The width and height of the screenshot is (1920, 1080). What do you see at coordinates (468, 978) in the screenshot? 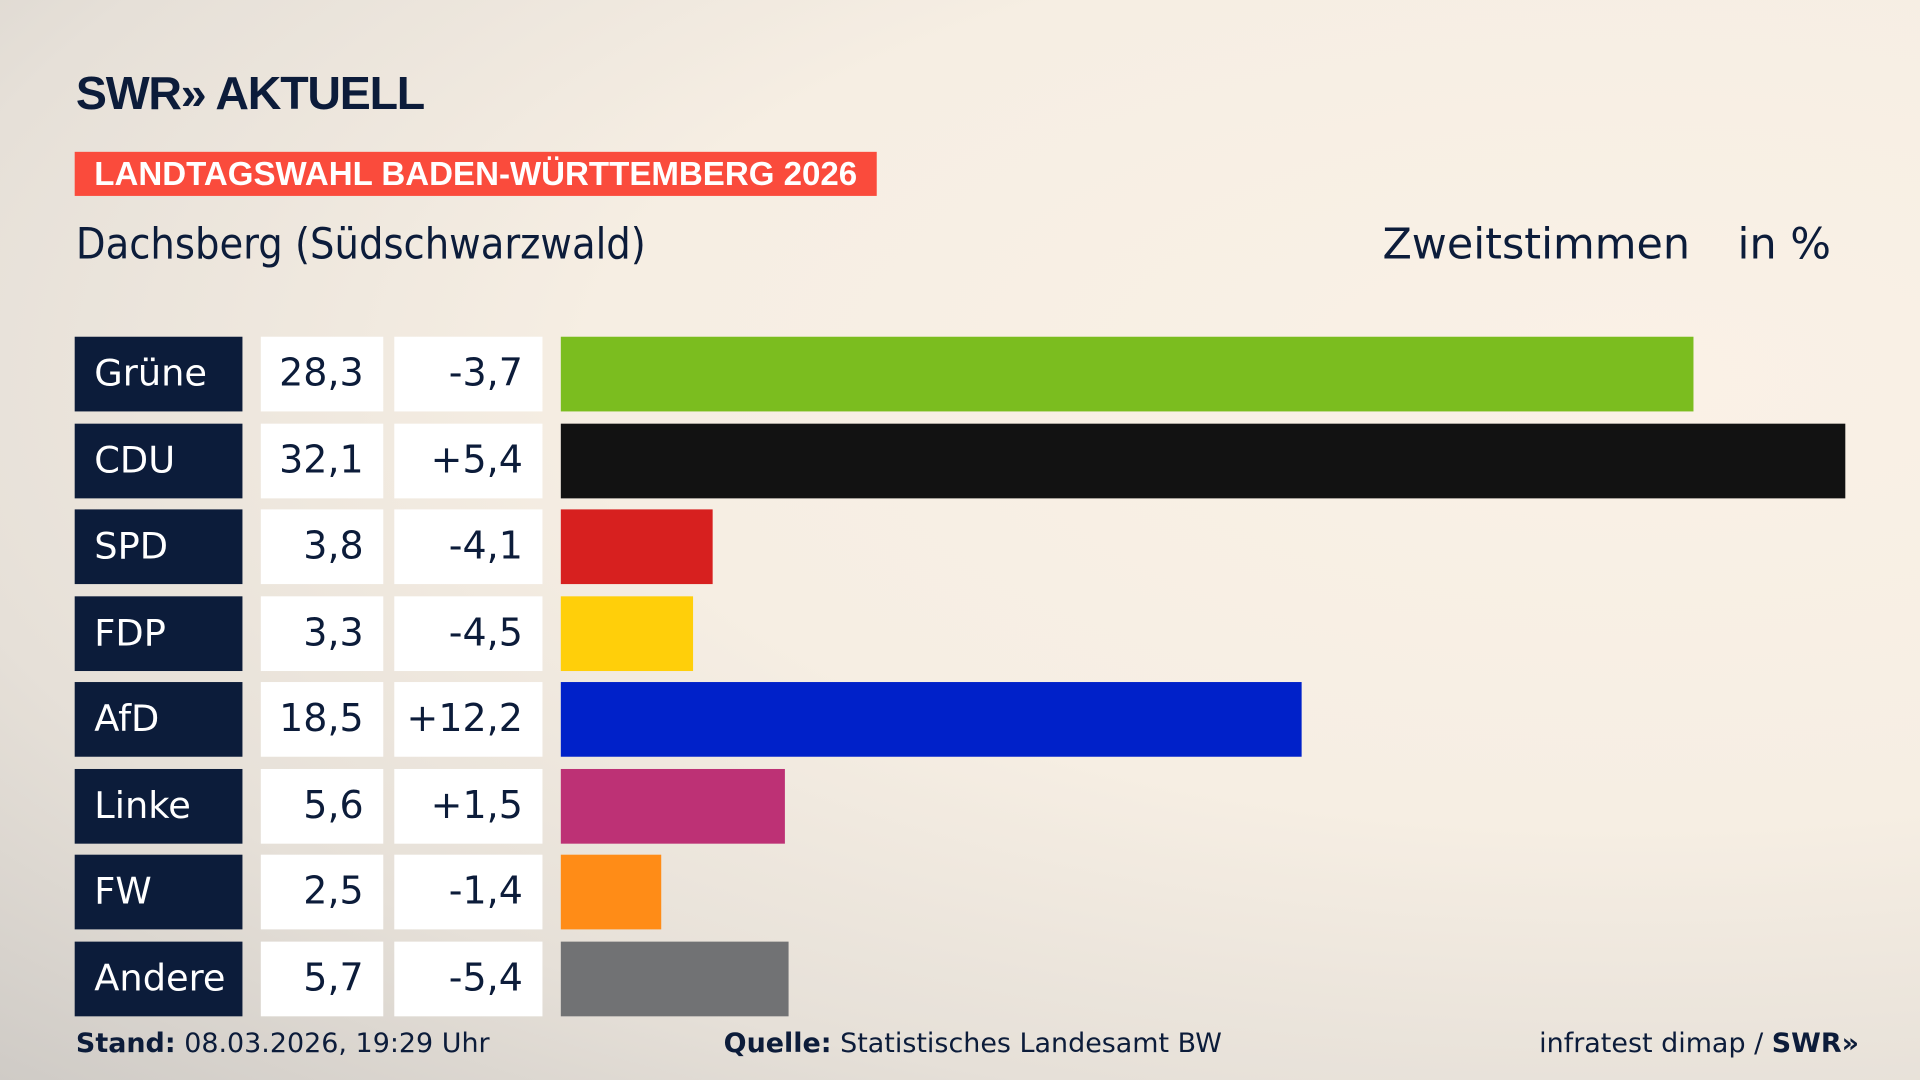
I see `diff-label: -5,4` at bounding box center [468, 978].